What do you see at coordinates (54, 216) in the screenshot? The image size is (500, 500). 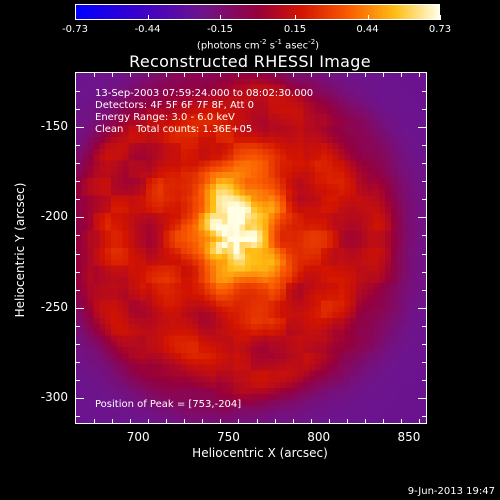 I see `y-tick-label: -200` at bounding box center [54, 216].